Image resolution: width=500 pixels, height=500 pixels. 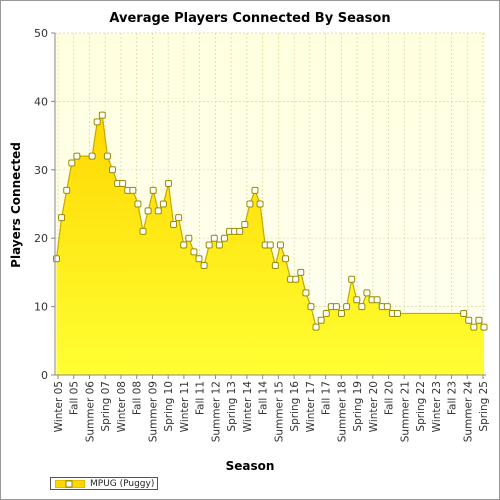 What do you see at coordinates (232, 406) in the screenshot?
I see `x-tick-label: Spring 13` at bounding box center [232, 406].